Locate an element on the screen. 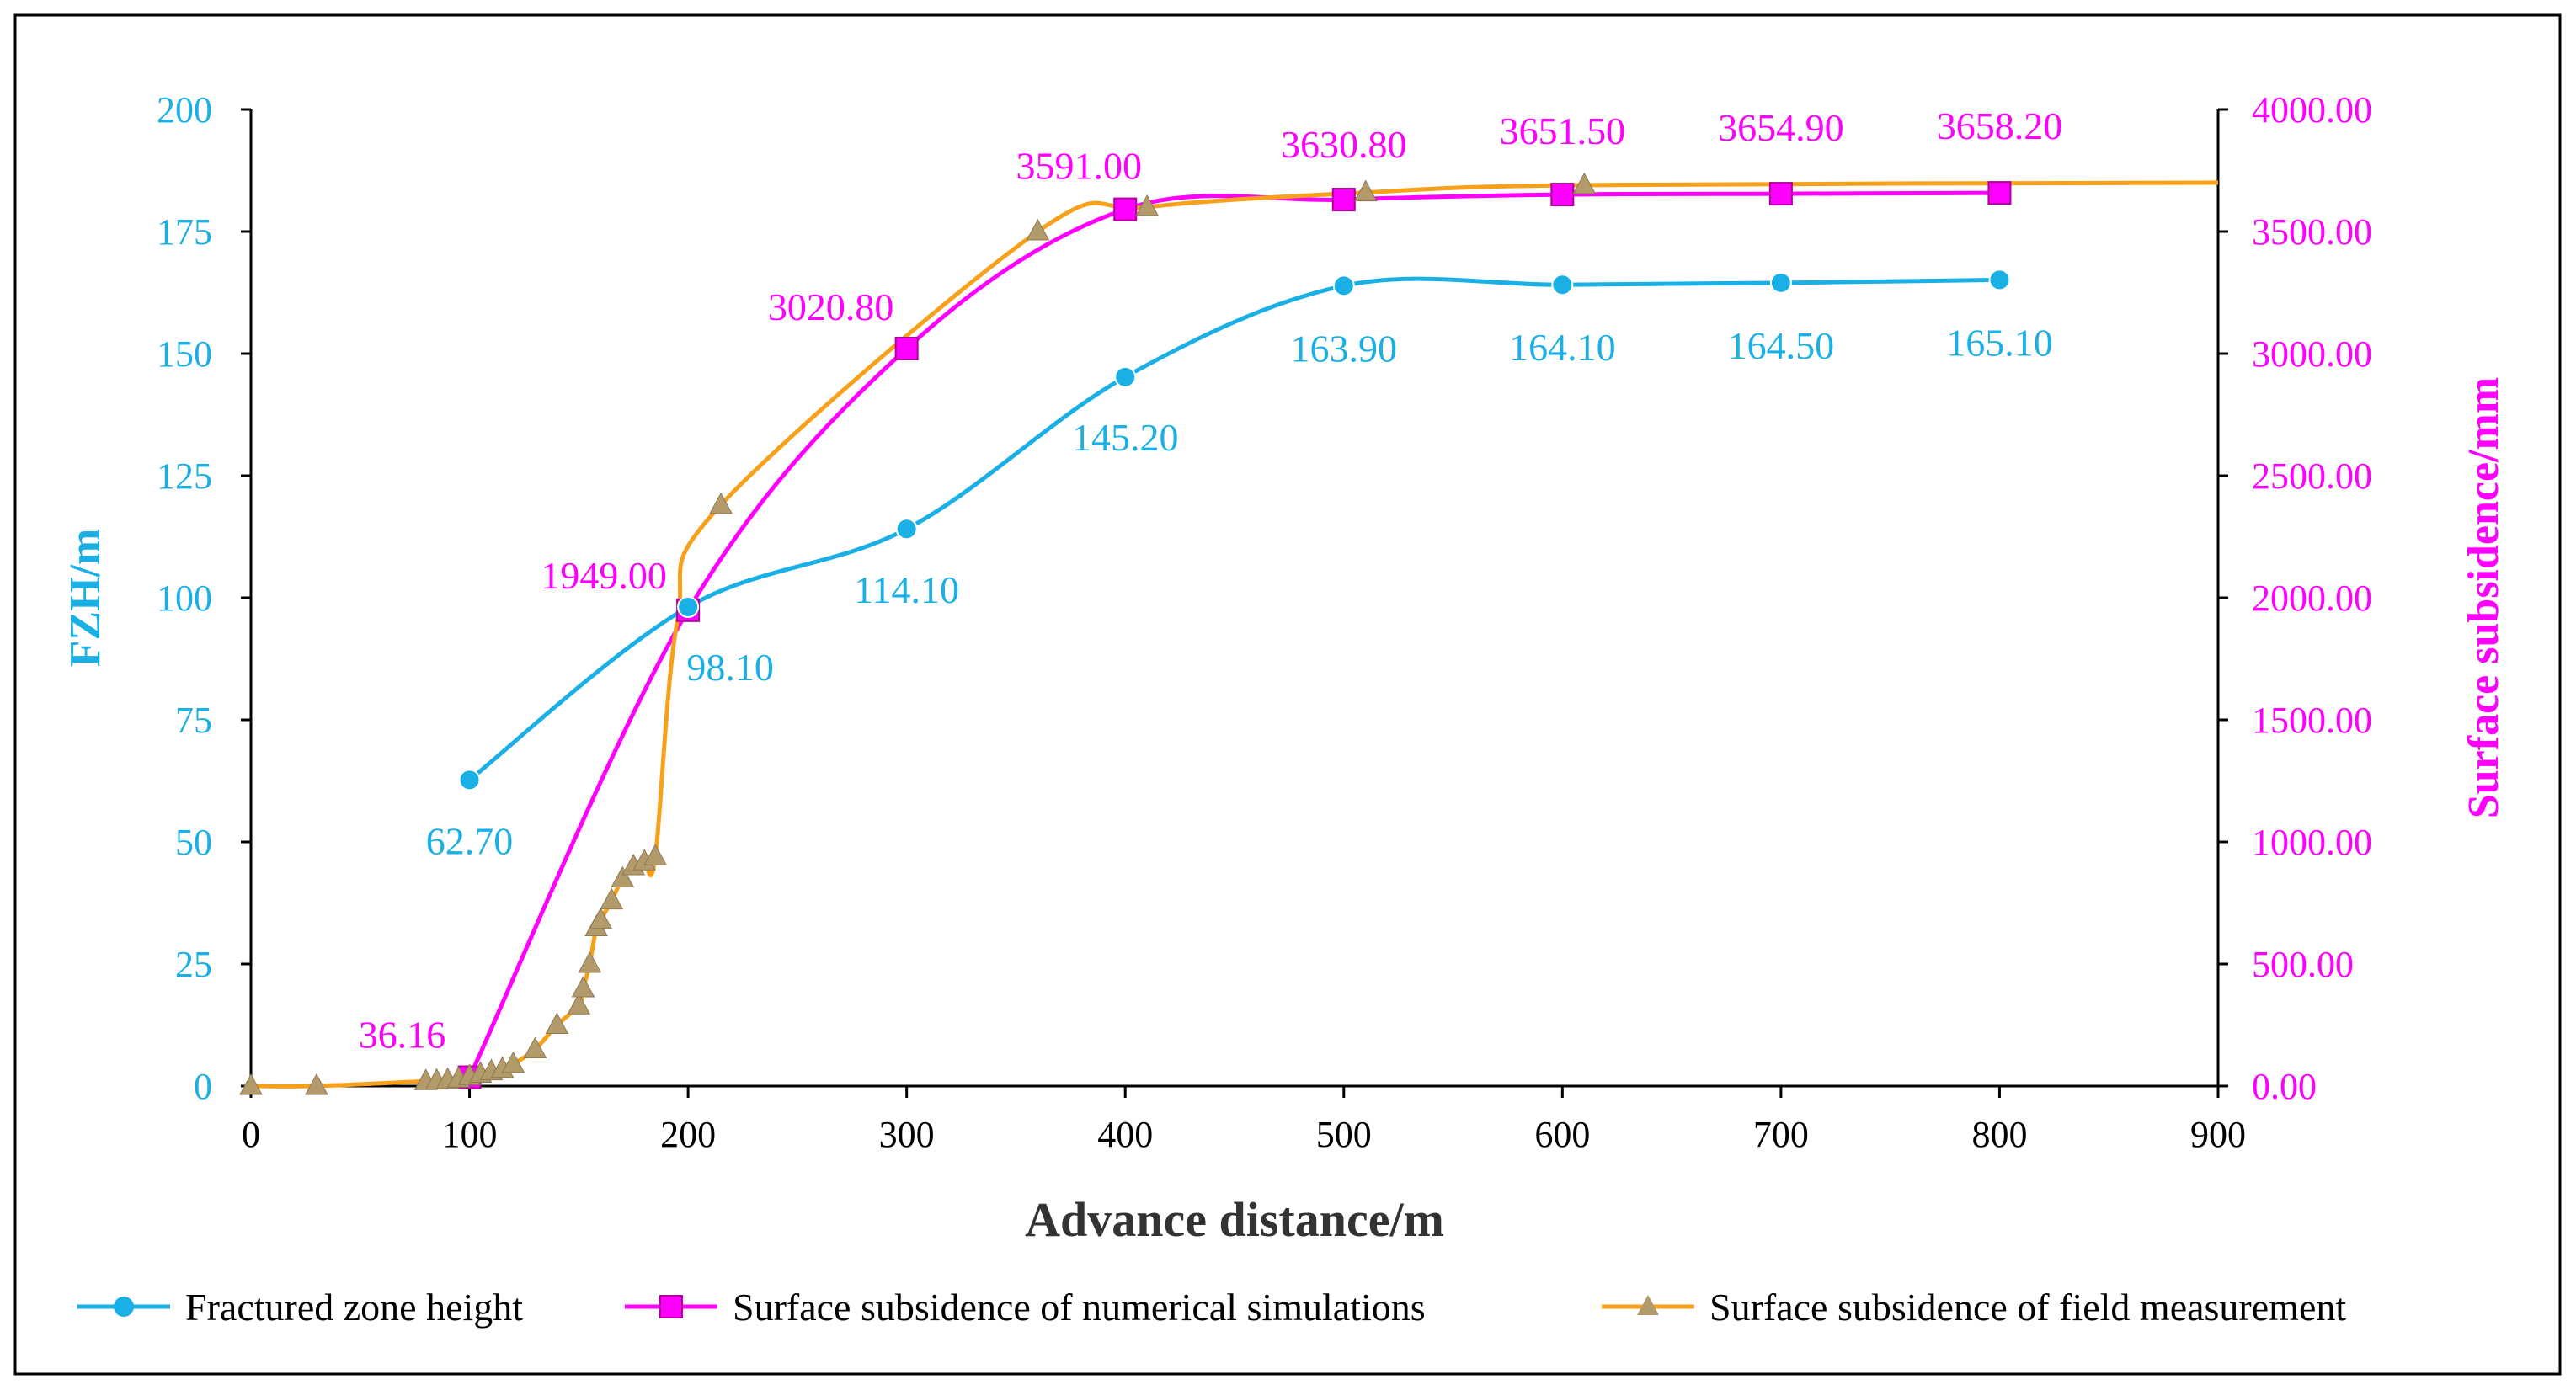 This screenshot has width=2576, height=1390. numerical-simulation-label: 3651.50 is located at coordinates (1563, 130).